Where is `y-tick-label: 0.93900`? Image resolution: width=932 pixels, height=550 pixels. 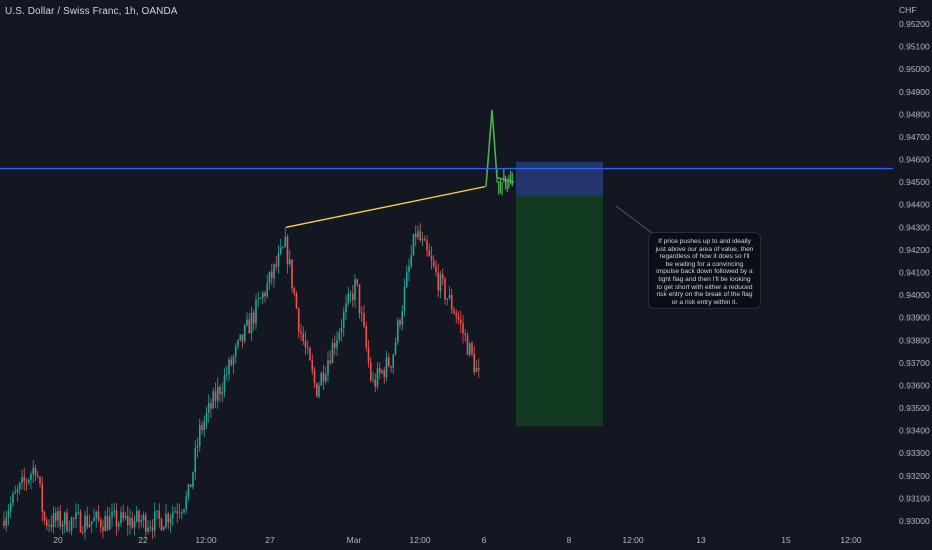 y-tick-label: 0.93900 is located at coordinates (914, 318).